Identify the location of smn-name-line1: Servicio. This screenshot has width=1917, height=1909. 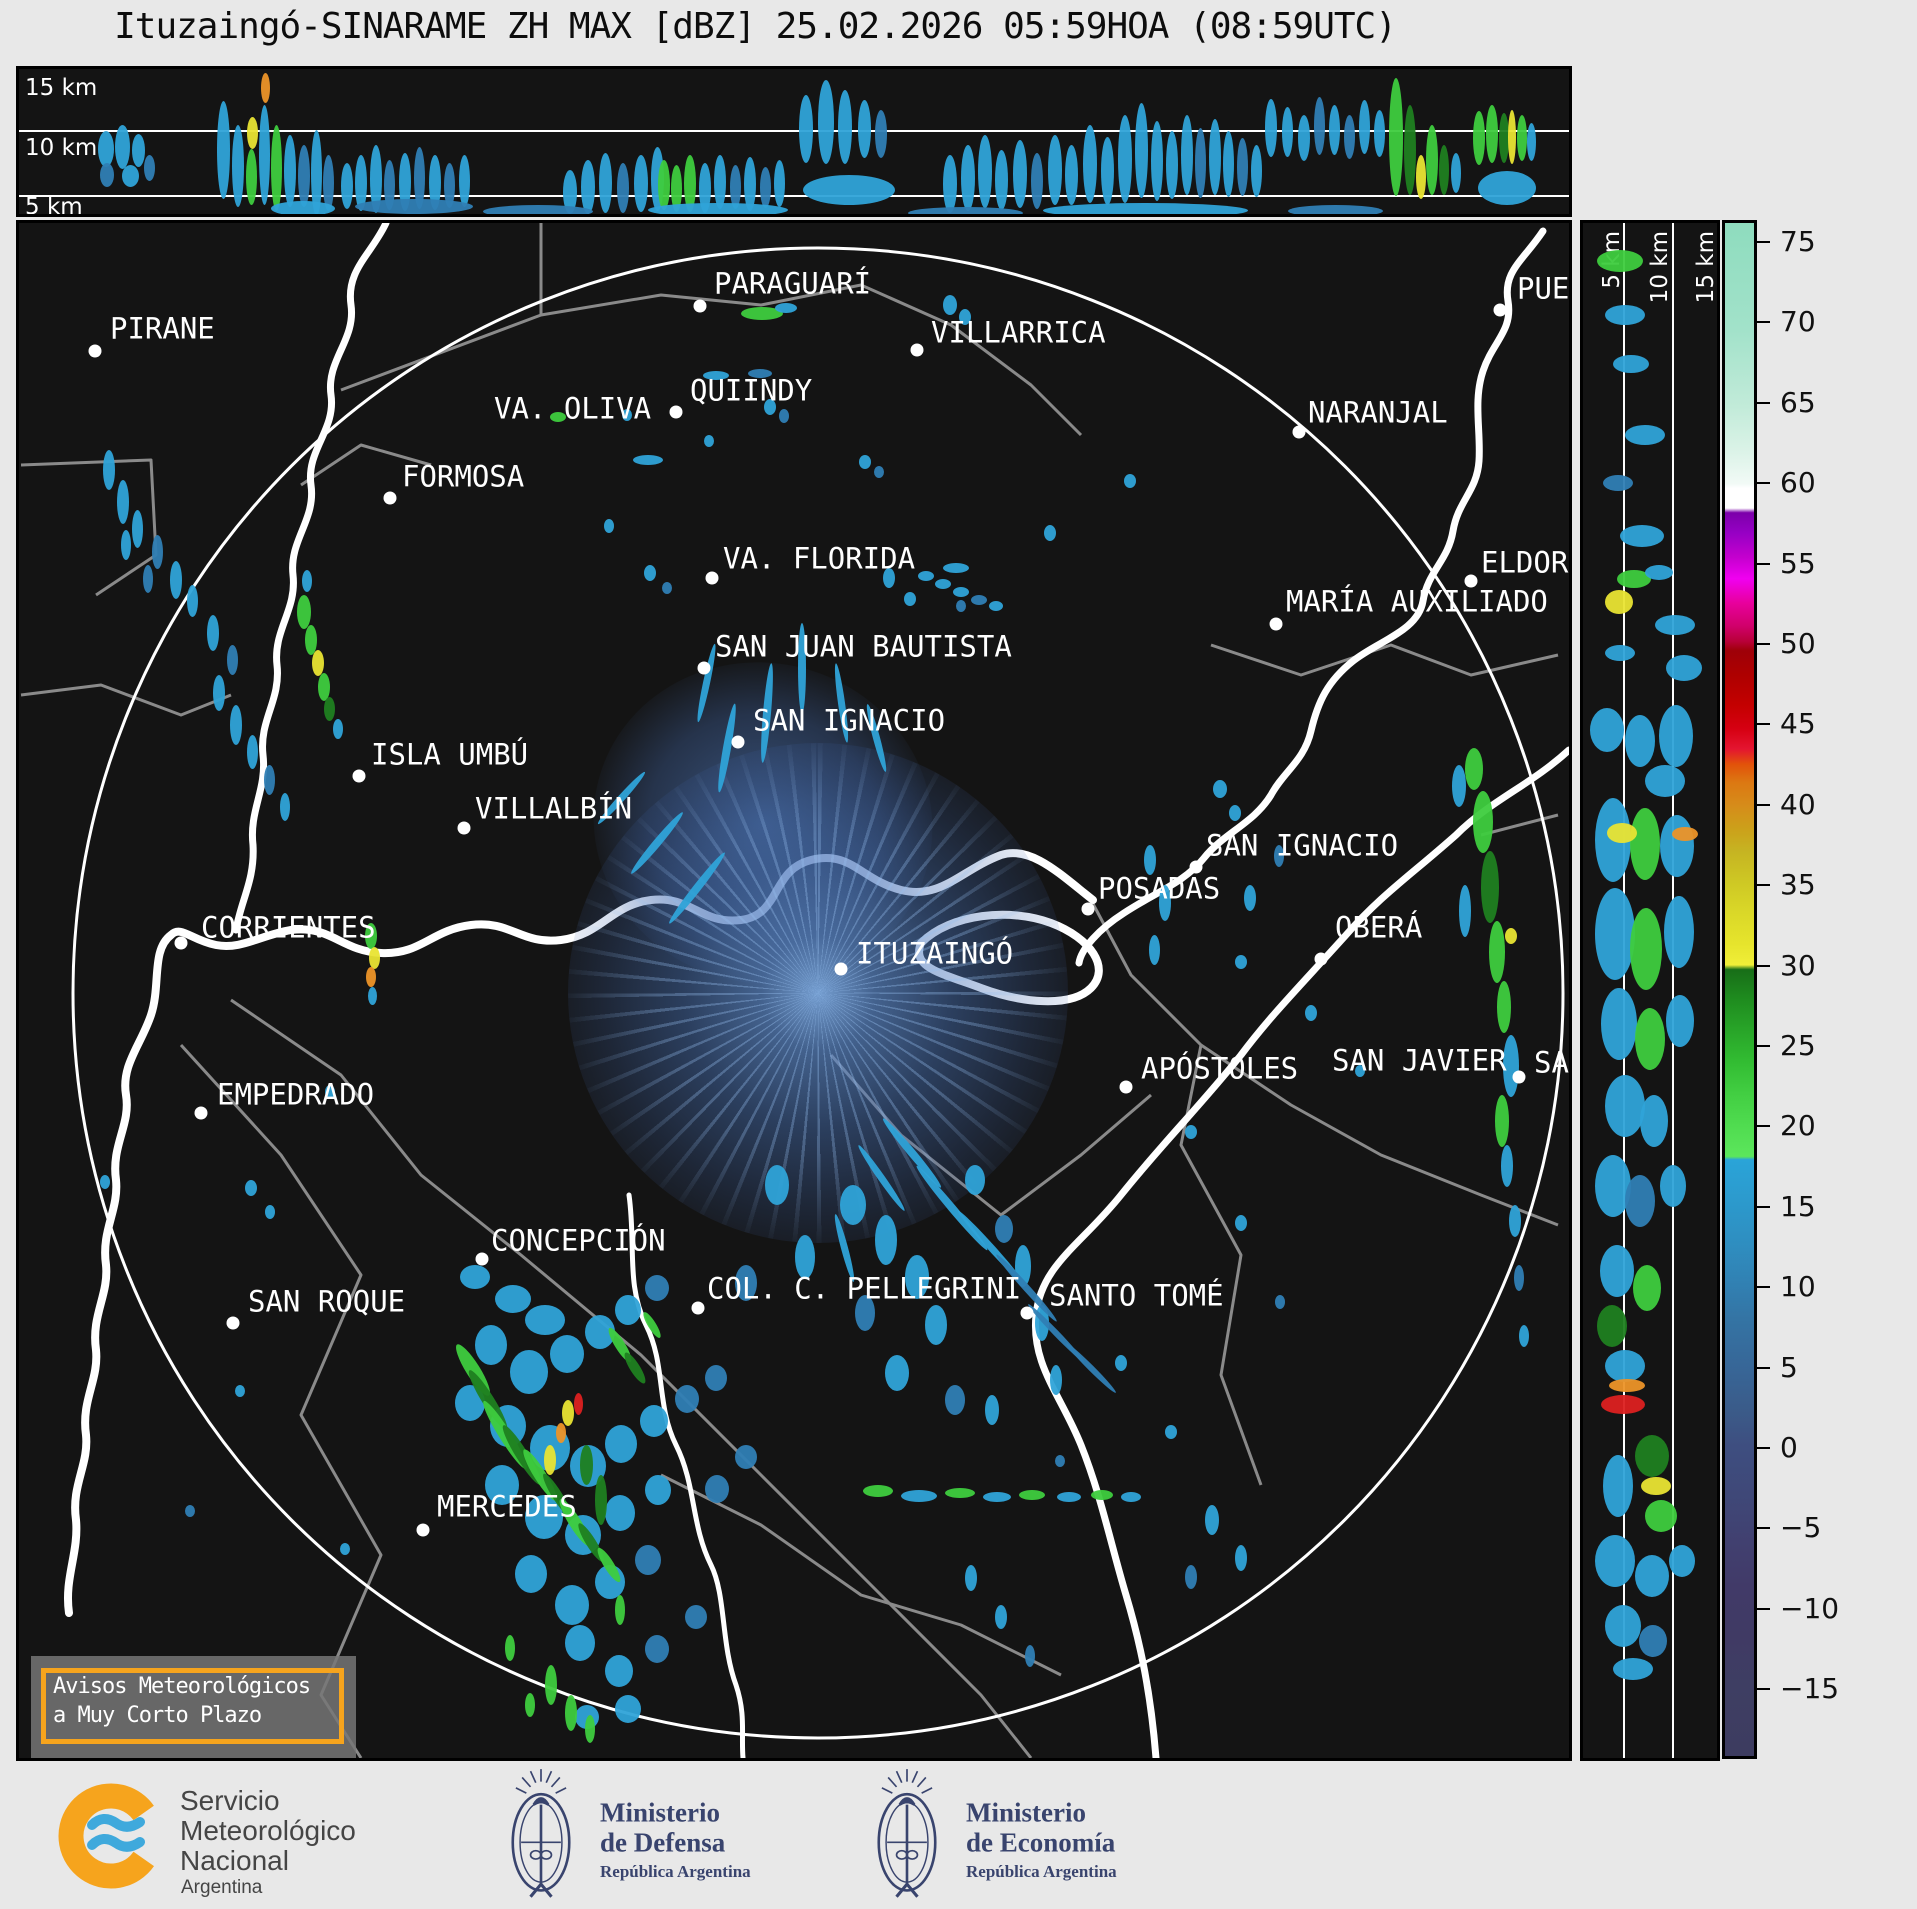
(230, 1800).